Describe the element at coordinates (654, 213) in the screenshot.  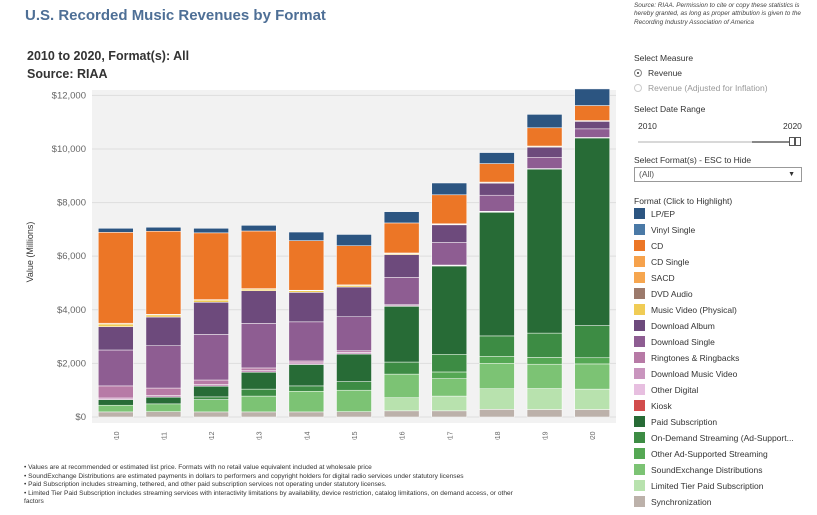
I see `legend-item: LP/EP` at that location.